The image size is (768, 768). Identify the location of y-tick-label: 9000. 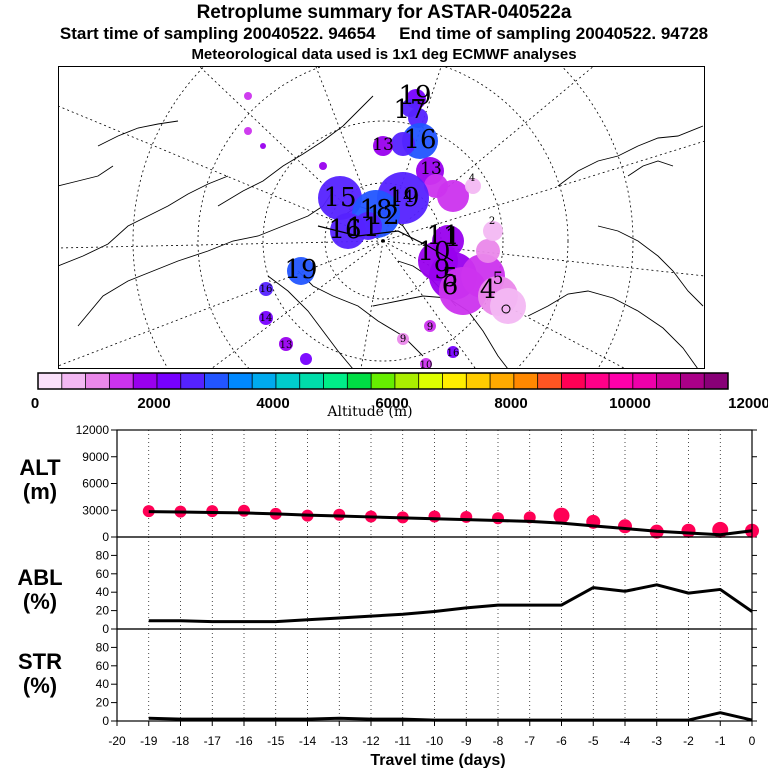
(95, 457).